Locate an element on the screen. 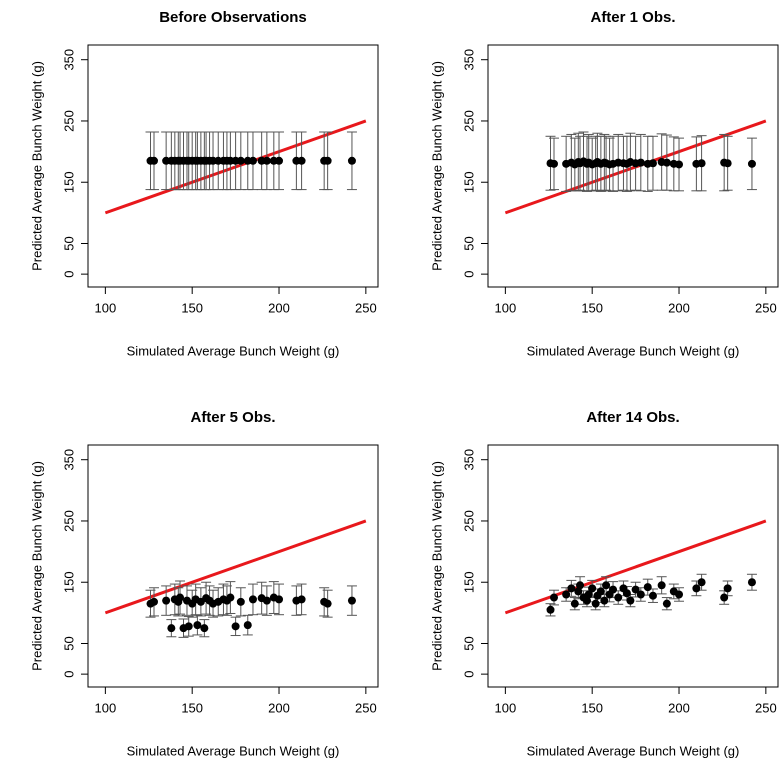 Image resolution: width=781 pixels, height=762 pixels. panel-title: After 1 Obs. is located at coordinates (632, 17).